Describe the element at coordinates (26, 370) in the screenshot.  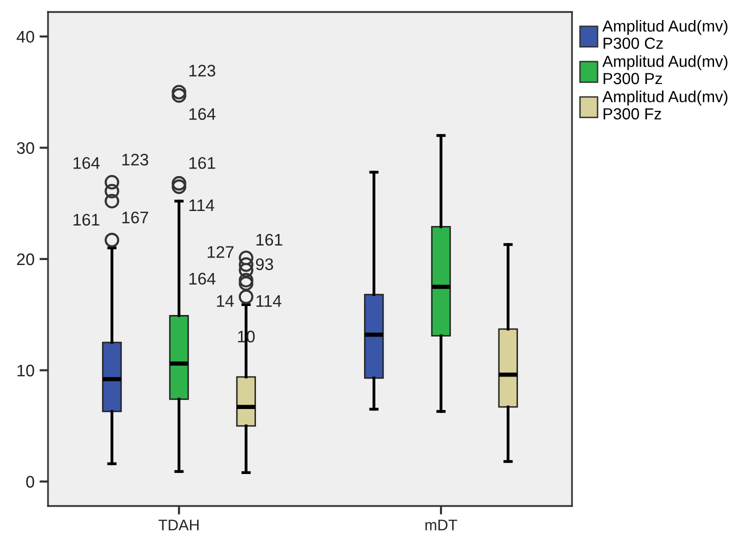
I see `y-tick-label: 10` at that location.